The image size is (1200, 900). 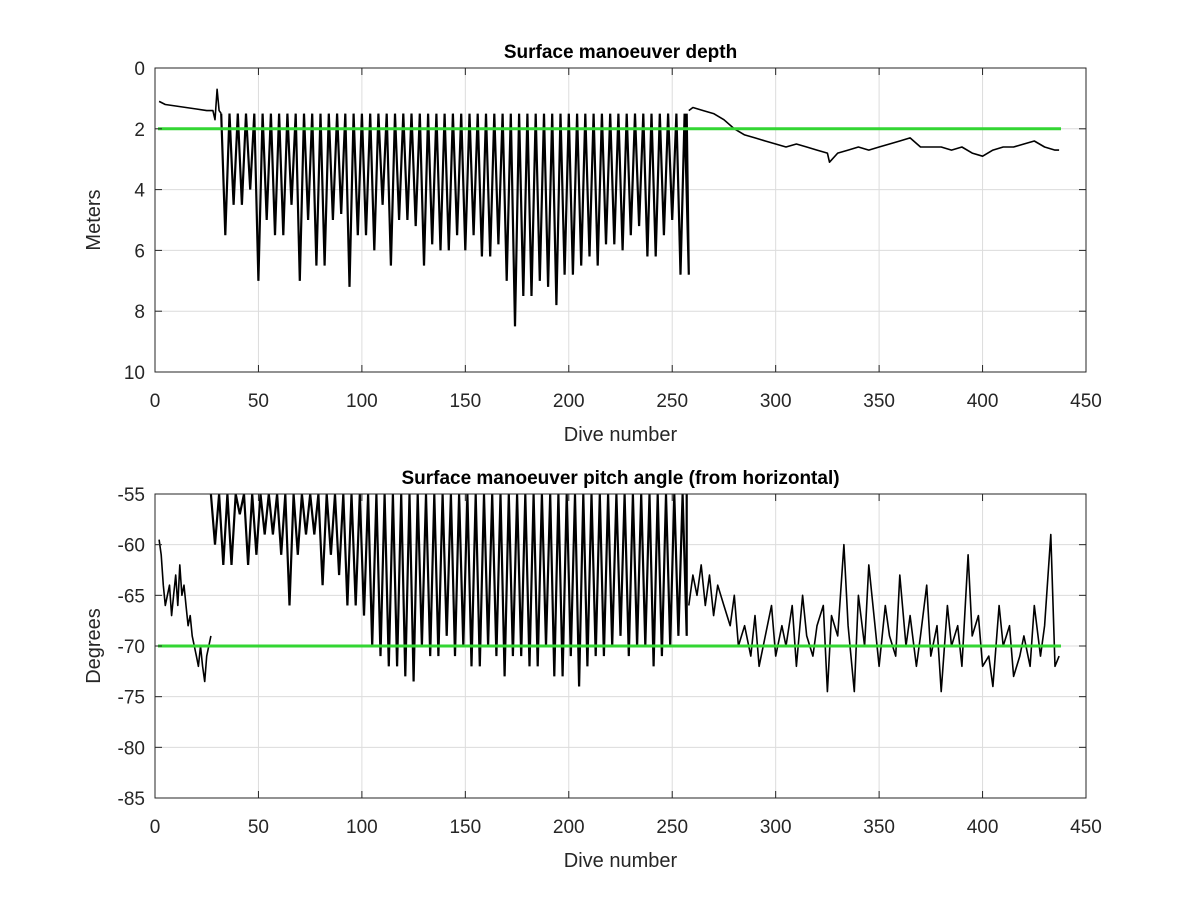 I want to click on y-tick-label: 10, so click(x=134, y=373).